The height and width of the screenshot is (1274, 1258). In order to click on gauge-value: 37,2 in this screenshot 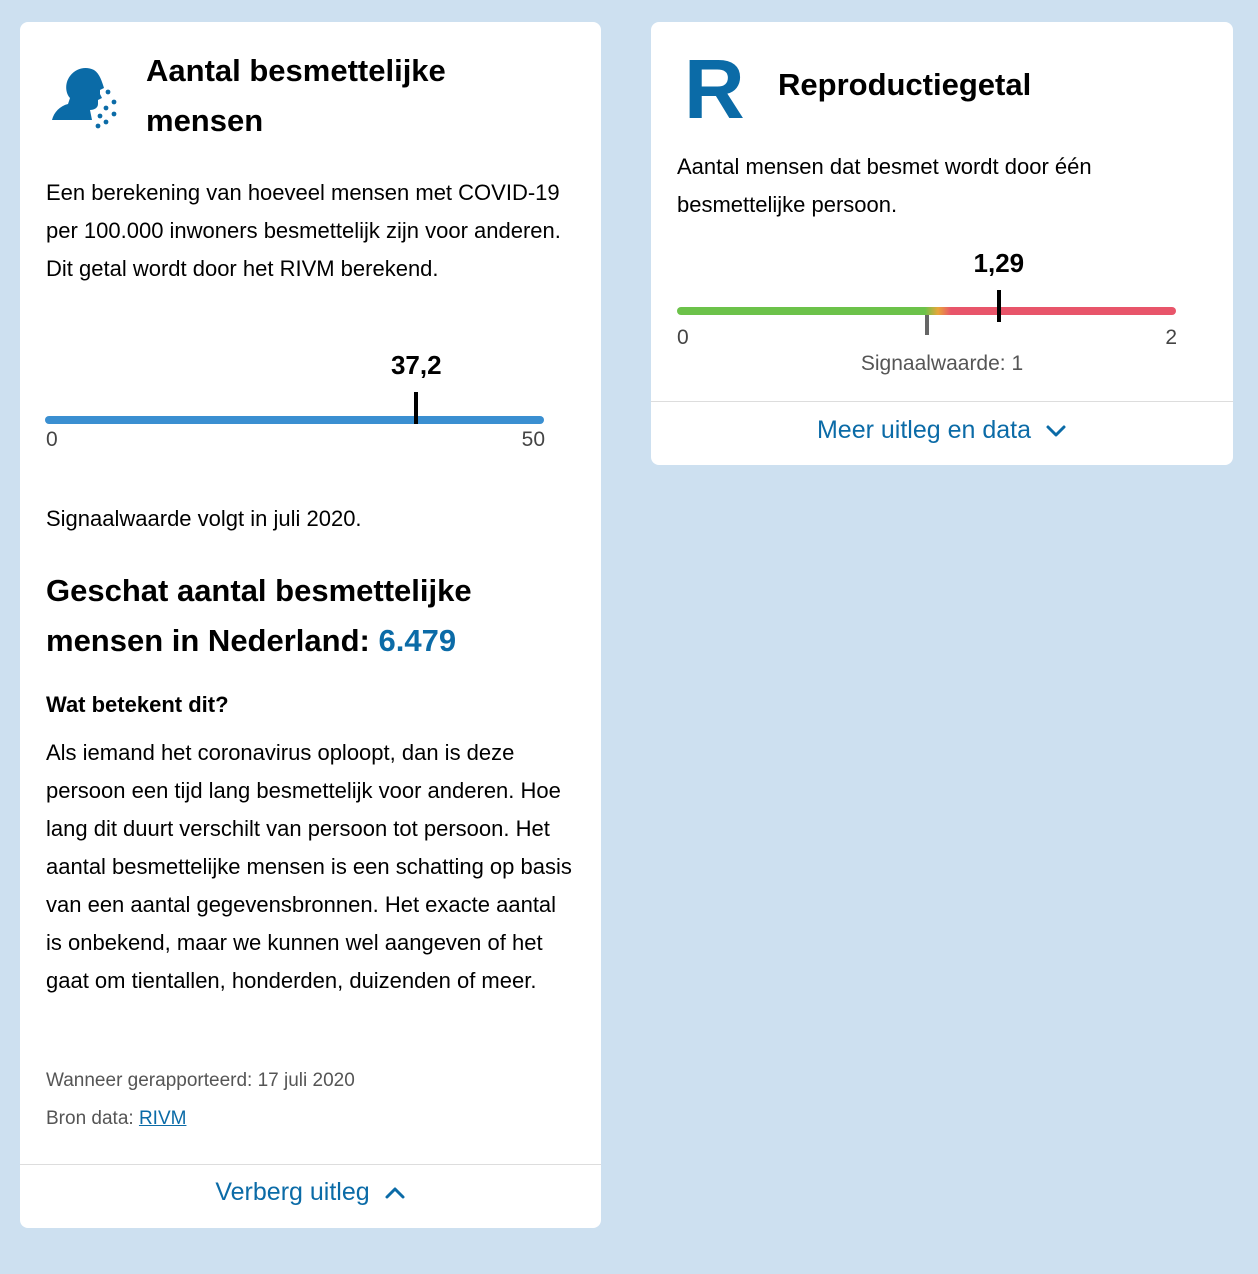, I will do `click(416, 365)`.